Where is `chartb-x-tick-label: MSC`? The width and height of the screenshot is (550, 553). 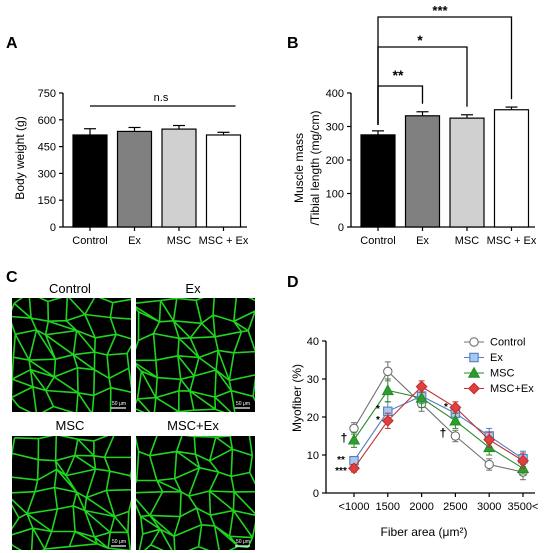
chartb-x-tick-label: MSC is located at coordinates (467, 241).